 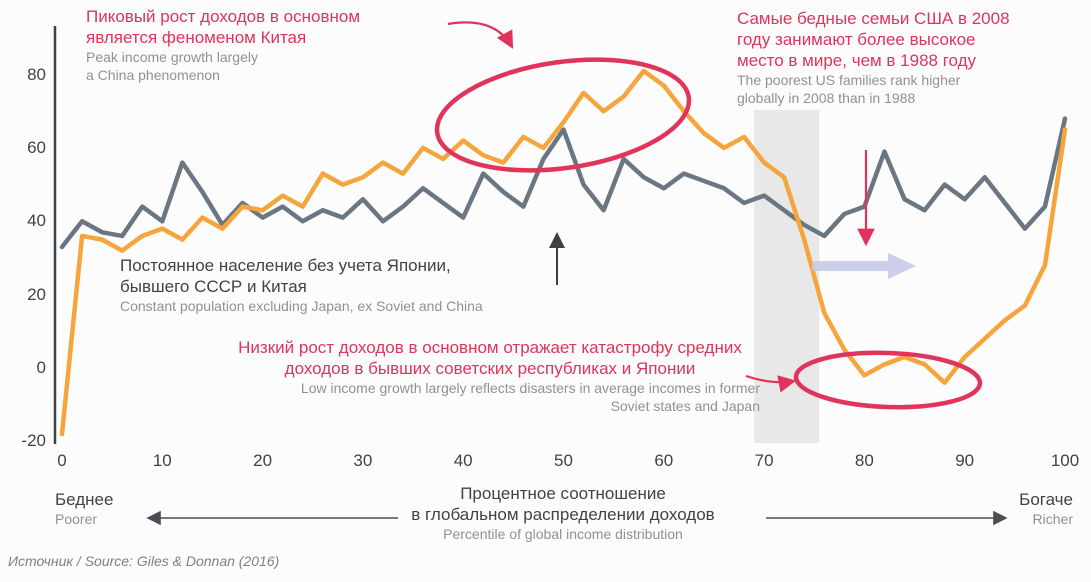 I want to click on x-tick-label: 10, so click(x=162, y=460).